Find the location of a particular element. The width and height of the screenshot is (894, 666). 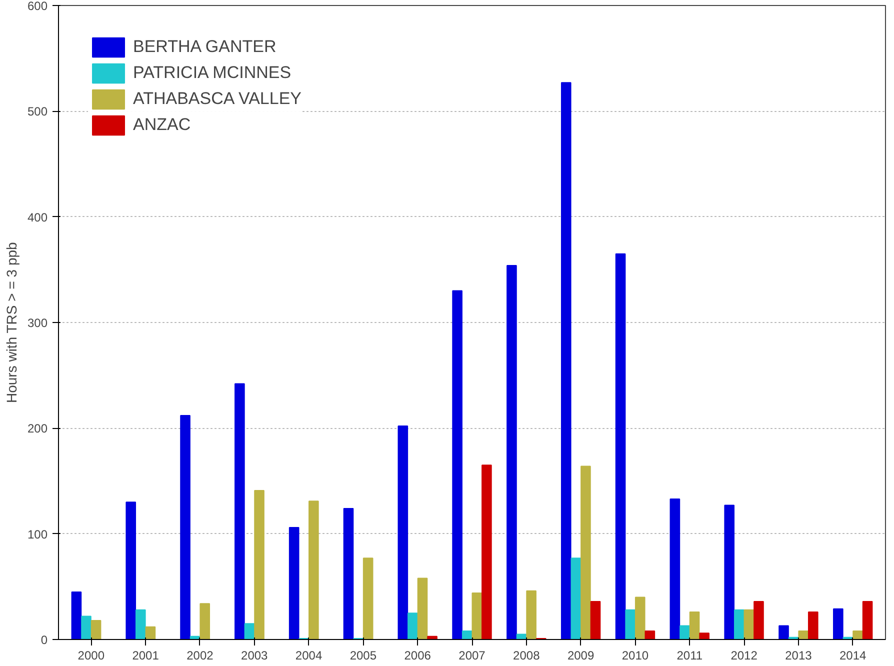

x-tick-label: 2007 is located at coordinates (472, 655).